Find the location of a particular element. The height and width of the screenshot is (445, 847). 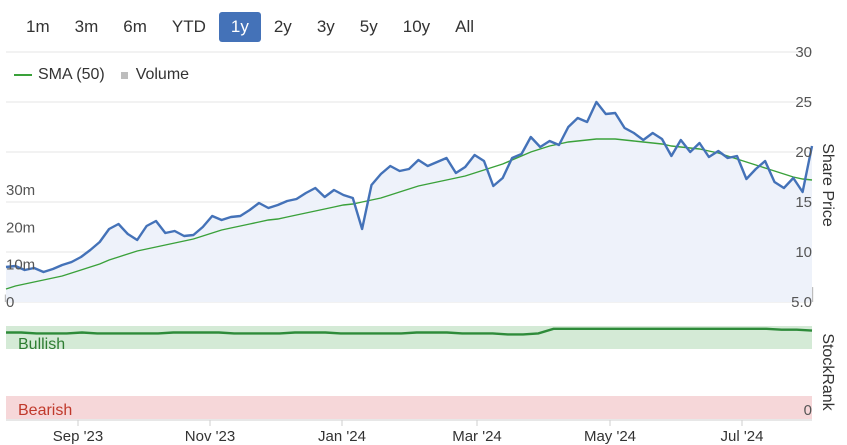

chart-legend: SMA (50) Volume is located at coordinates (101, 75).